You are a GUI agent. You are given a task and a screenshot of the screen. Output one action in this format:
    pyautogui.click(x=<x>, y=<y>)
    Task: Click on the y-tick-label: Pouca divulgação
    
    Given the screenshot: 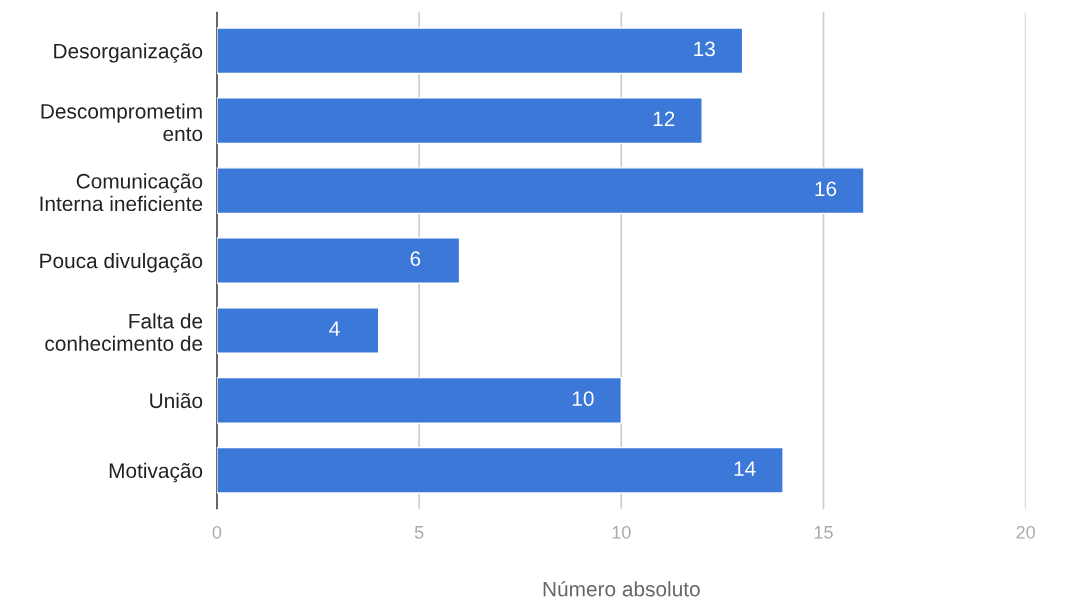 What is the action you would take?
    pyautogui.click(x=121, y=262)
    